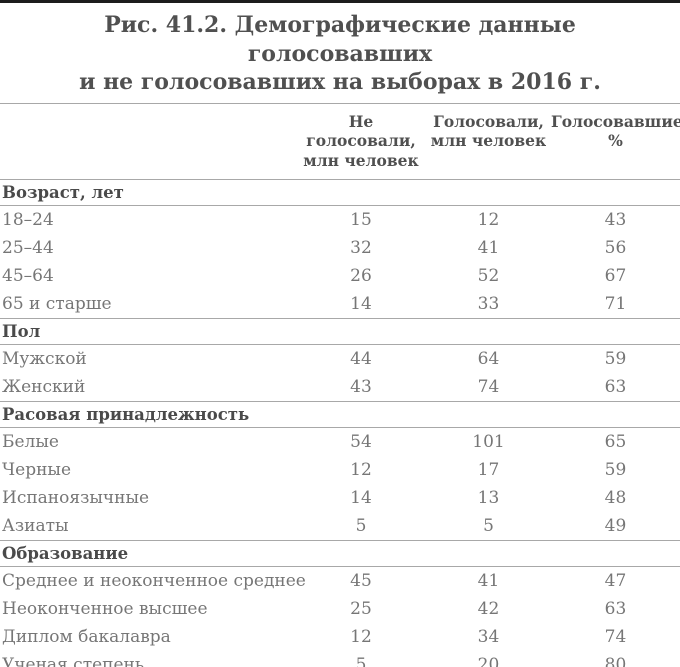 Image resolution: width=680 pixels, height=667 pixels. I want to click on row-value: 26, so click(361, 276).